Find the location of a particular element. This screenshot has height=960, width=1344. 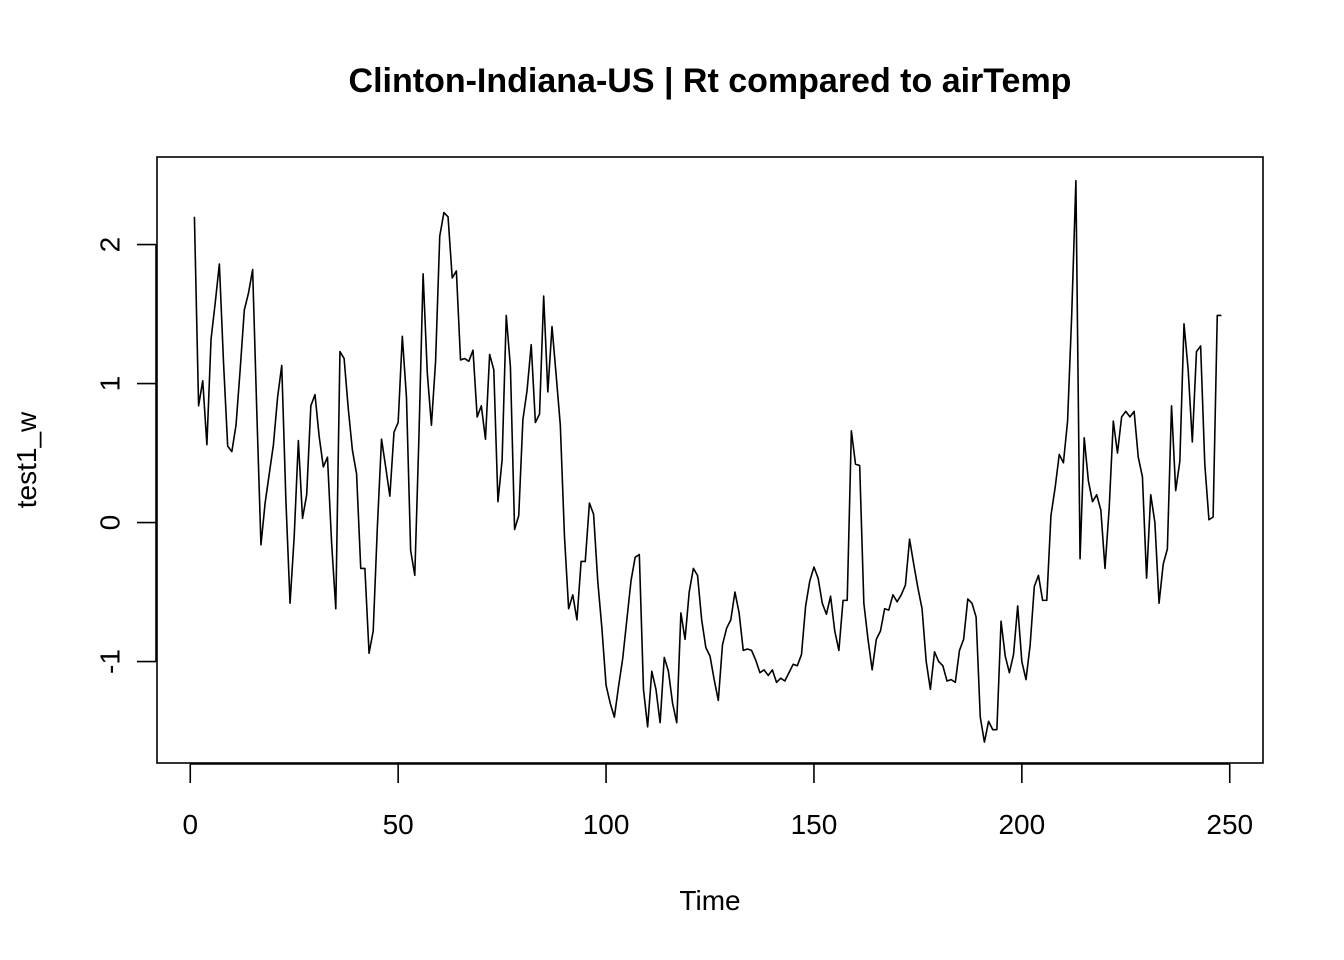

y-tick-label: 1 is located at coordinates (110, 384).